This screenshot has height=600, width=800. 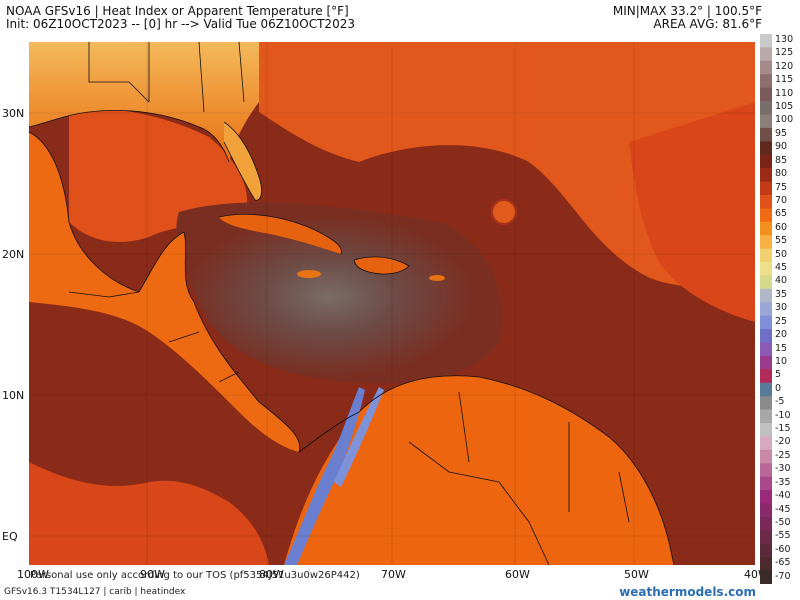 I want to click on colorbar-label: 60, so click(x=781, y=227).